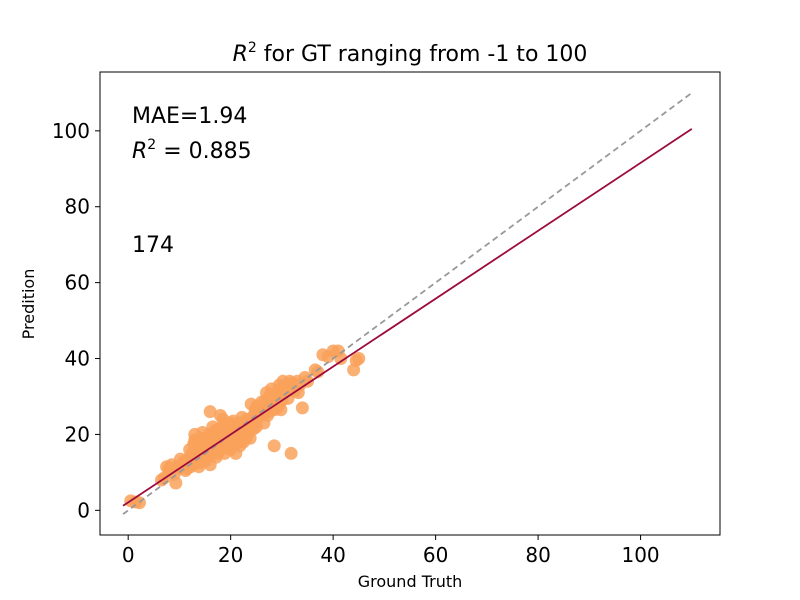  Describe the element at coordinates (189, 116) in the screenshot. I see `mae-annotation: MAE=1.94` at that location.